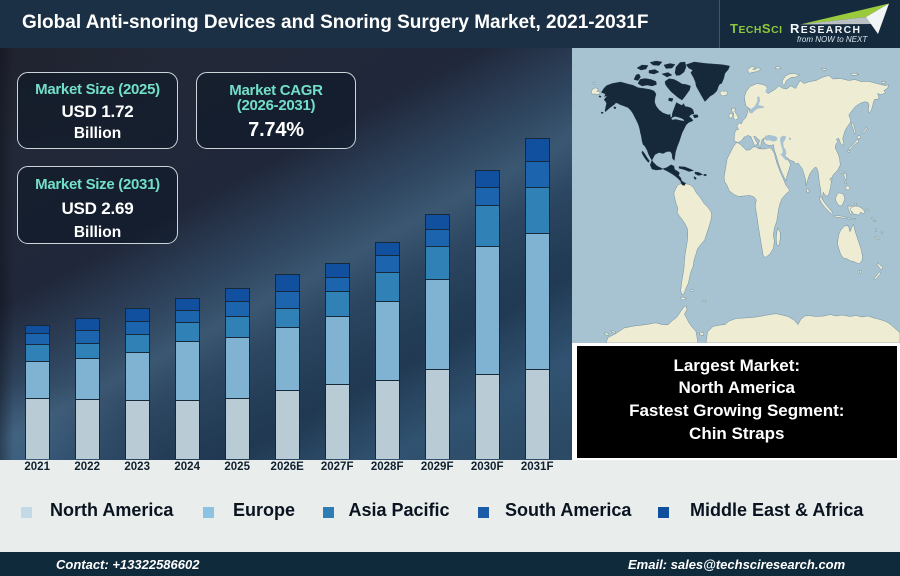 Image resolution: width=900 pixels, height=576 pixels. What do you see at coordinates (756, 28) in the screenshot?
I see `svg-text: TECHSCI` at bounding box center [756, 28].